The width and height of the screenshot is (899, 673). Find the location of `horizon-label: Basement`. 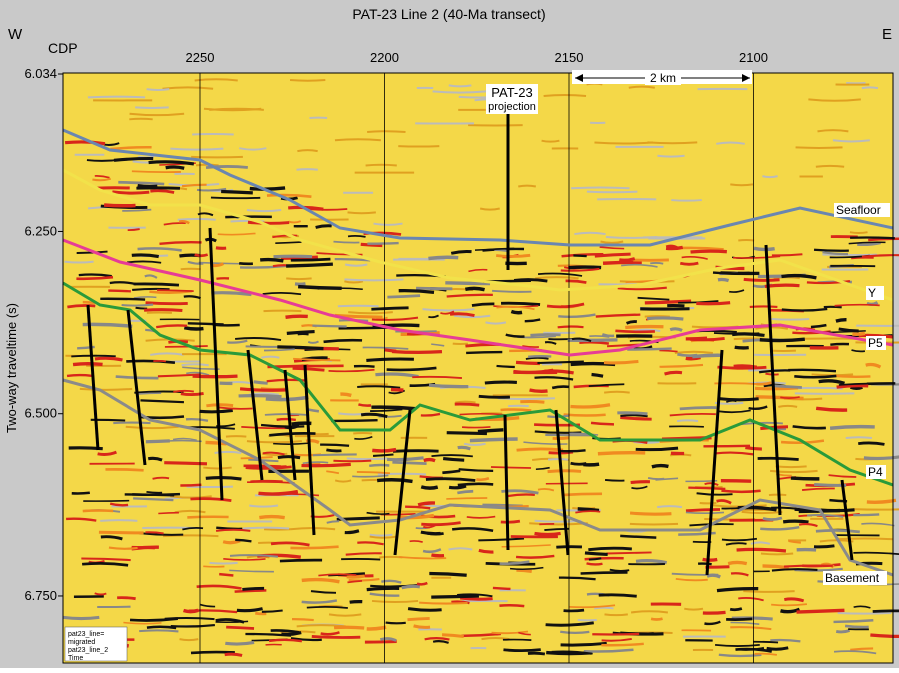

horizon-label: Basement is located at coordinates (852, 578).